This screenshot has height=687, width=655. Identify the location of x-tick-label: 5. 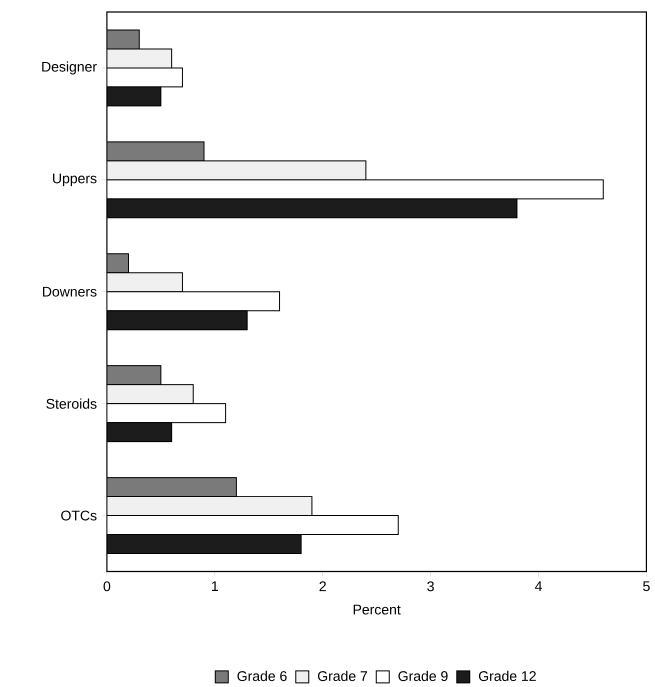
(646, 586).